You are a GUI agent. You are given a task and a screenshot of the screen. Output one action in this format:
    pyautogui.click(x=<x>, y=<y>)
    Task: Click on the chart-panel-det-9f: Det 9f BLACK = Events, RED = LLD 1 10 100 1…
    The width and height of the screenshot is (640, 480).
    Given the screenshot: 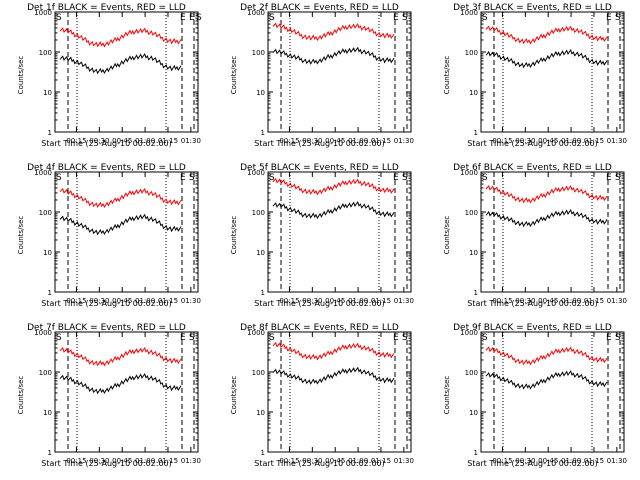 What is the action you would take?
    pyautogui.click(x=532, y=400)
    